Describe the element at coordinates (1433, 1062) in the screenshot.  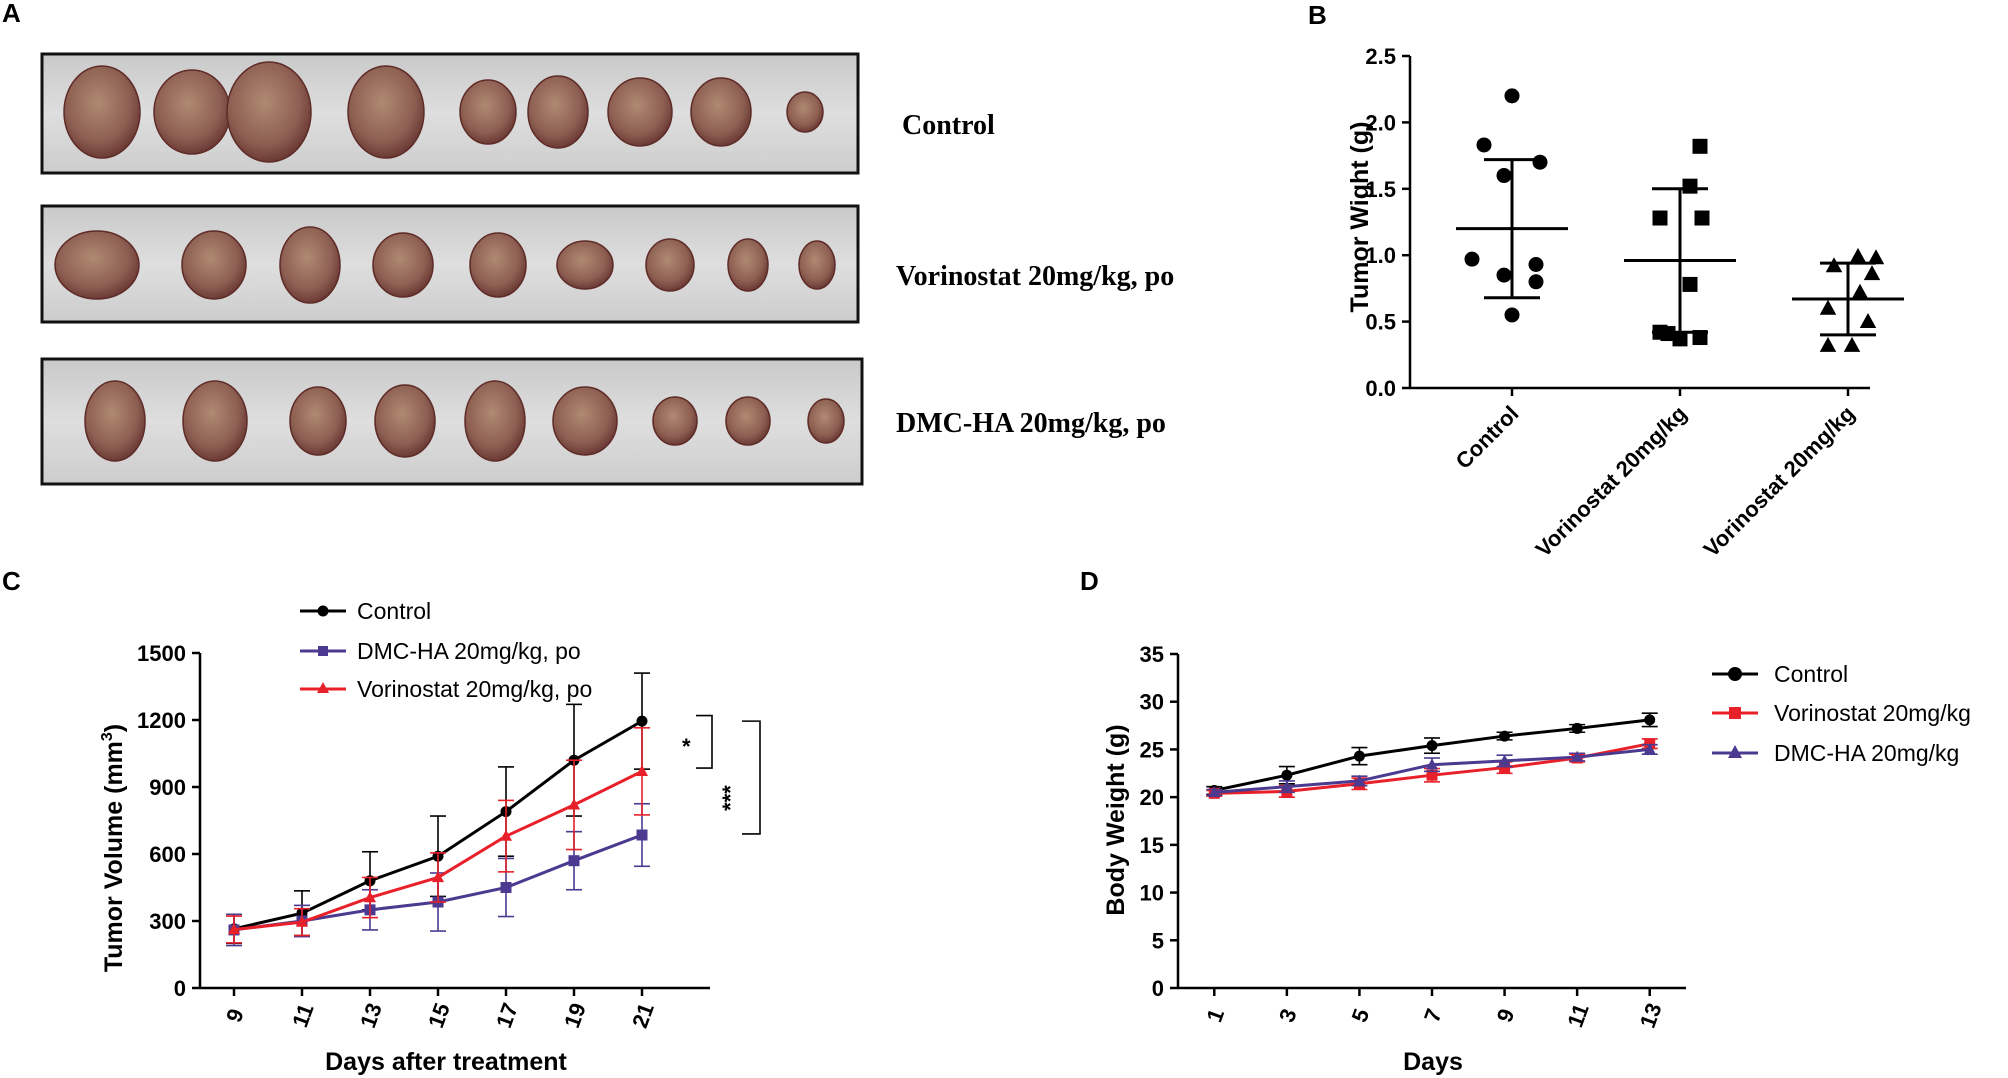
I see `chart-d-xlabel: Days` at that location.